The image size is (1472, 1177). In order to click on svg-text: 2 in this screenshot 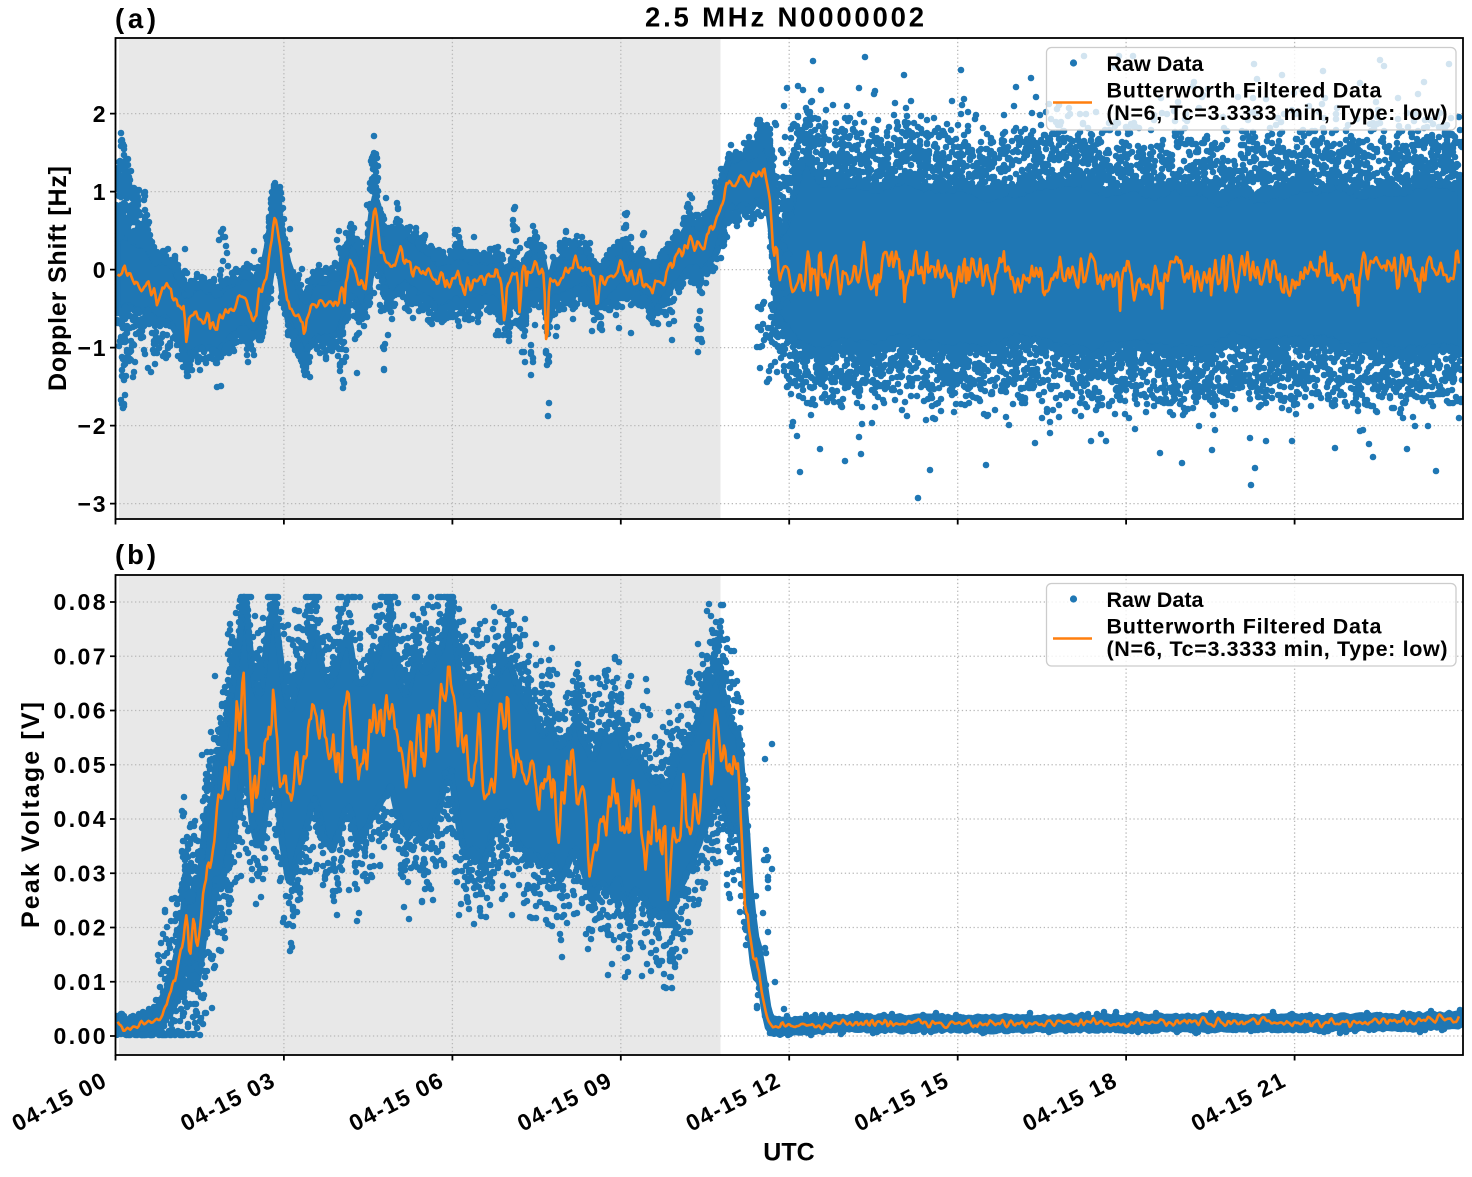, I will do `click(99, 114)`.